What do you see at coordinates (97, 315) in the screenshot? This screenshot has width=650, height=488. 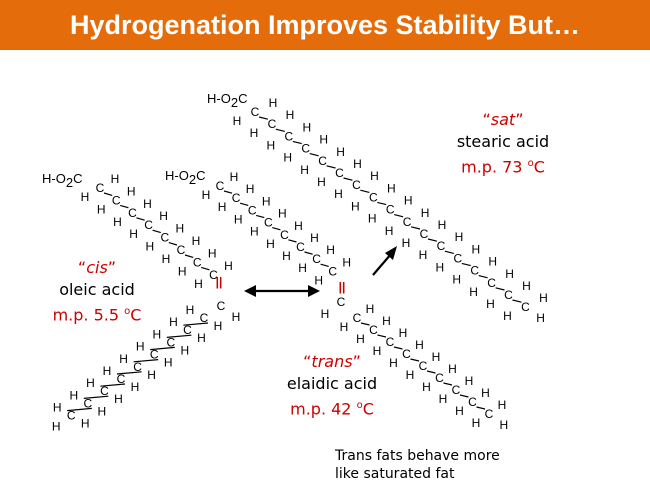 I see `melting-point: m.p. 5.5 oC` at bounding box center [97, 315].